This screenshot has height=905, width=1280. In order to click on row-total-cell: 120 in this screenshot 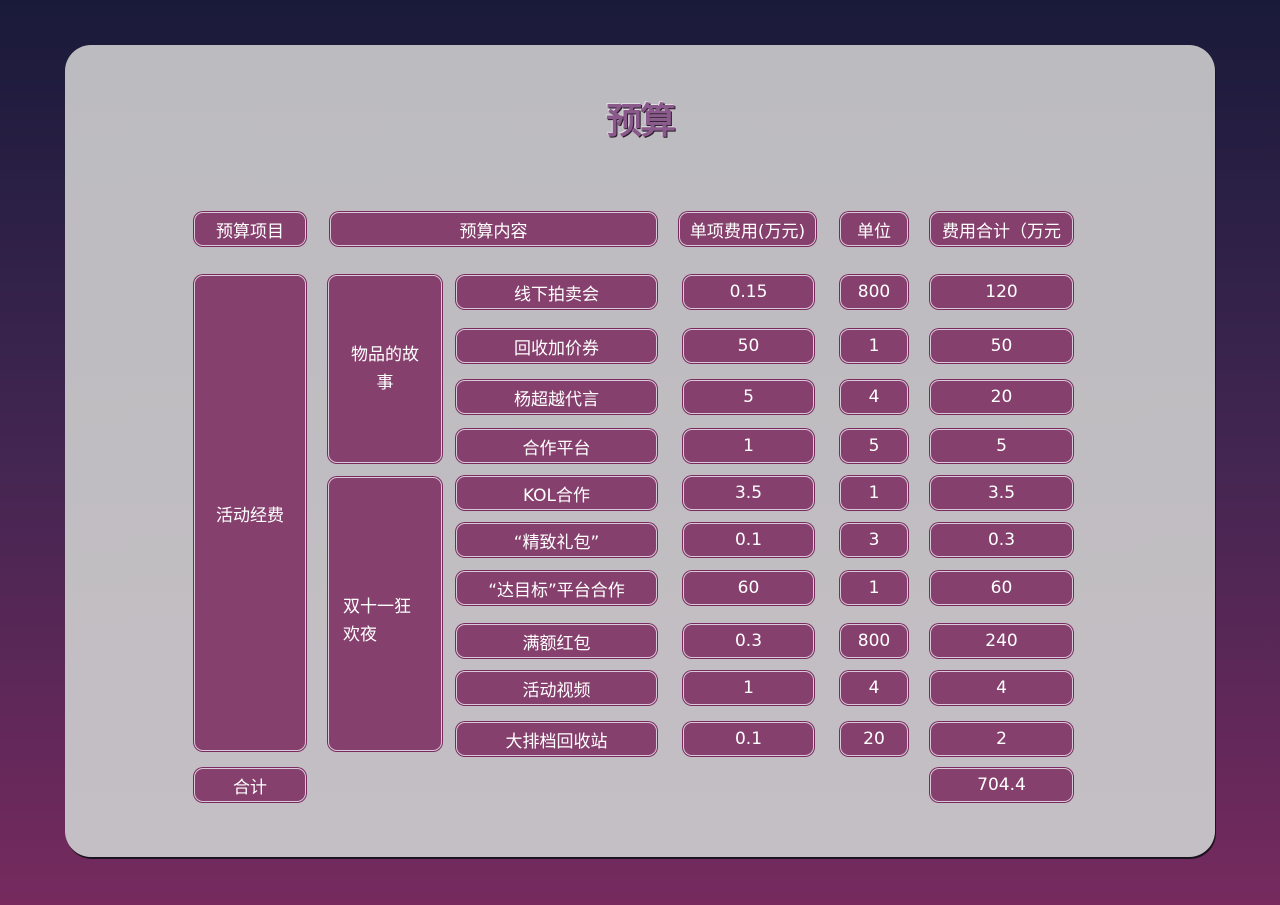, I will do `click(1001, 292)`.